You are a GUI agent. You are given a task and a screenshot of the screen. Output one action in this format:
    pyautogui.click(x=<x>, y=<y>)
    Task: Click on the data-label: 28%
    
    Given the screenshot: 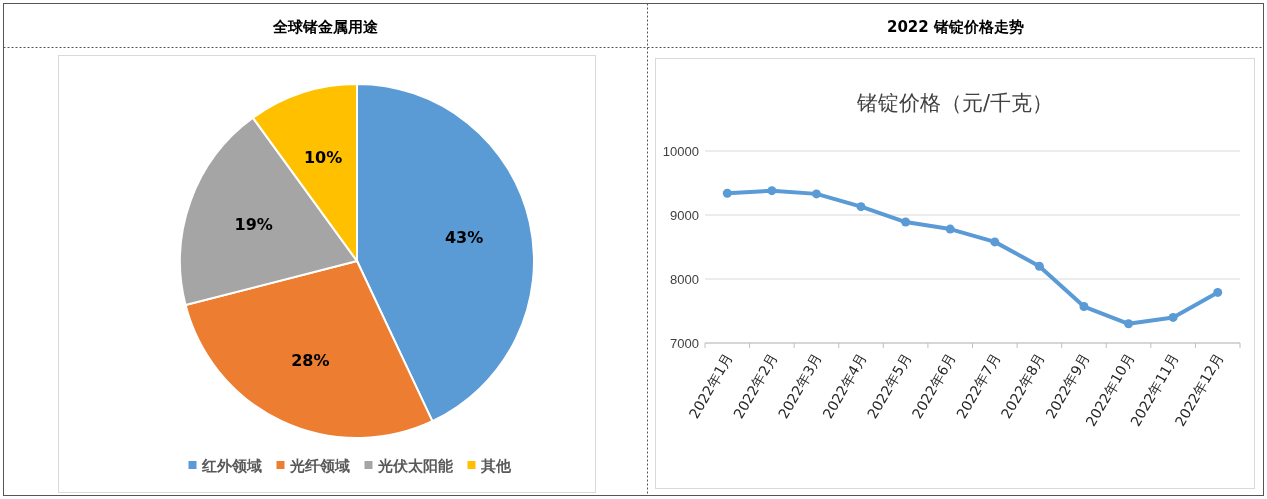 What is the action you would take?
    pyautogui.click(x=310, y=361)
    